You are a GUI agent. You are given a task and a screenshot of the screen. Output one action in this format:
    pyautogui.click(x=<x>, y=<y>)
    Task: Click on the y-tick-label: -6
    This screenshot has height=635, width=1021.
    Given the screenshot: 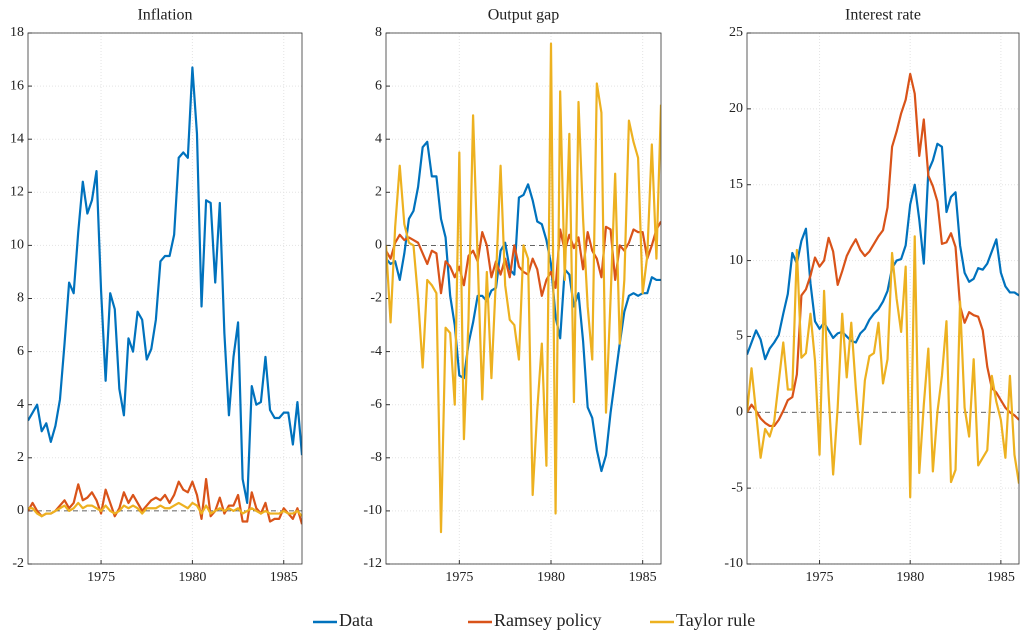 What is the action you would take?
    pyautogui.click(x=376, y=404)
    